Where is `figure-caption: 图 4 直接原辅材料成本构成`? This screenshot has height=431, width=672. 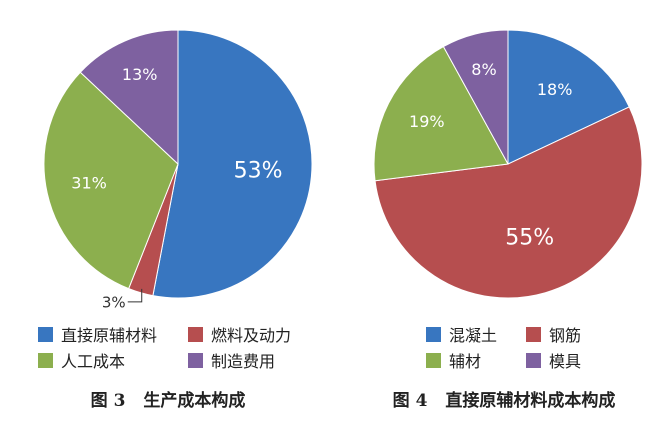 figure-caption: 图 4 直接原辅材料成本构成 is located at coordinates (504, 398).